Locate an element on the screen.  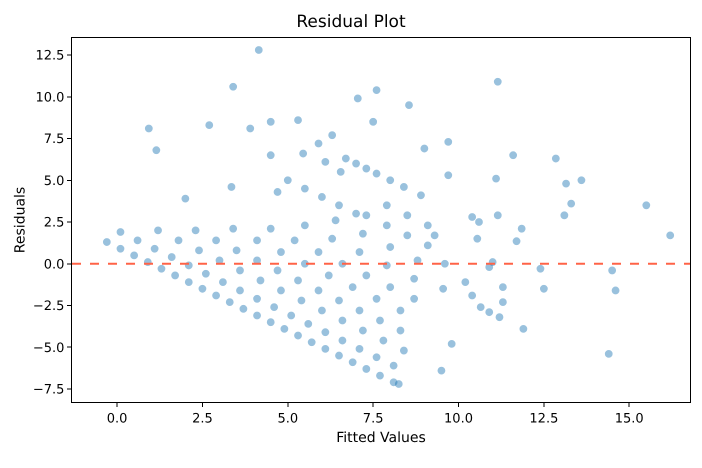
y-tick-label: −5.0 is located at coordinates (48, 348).